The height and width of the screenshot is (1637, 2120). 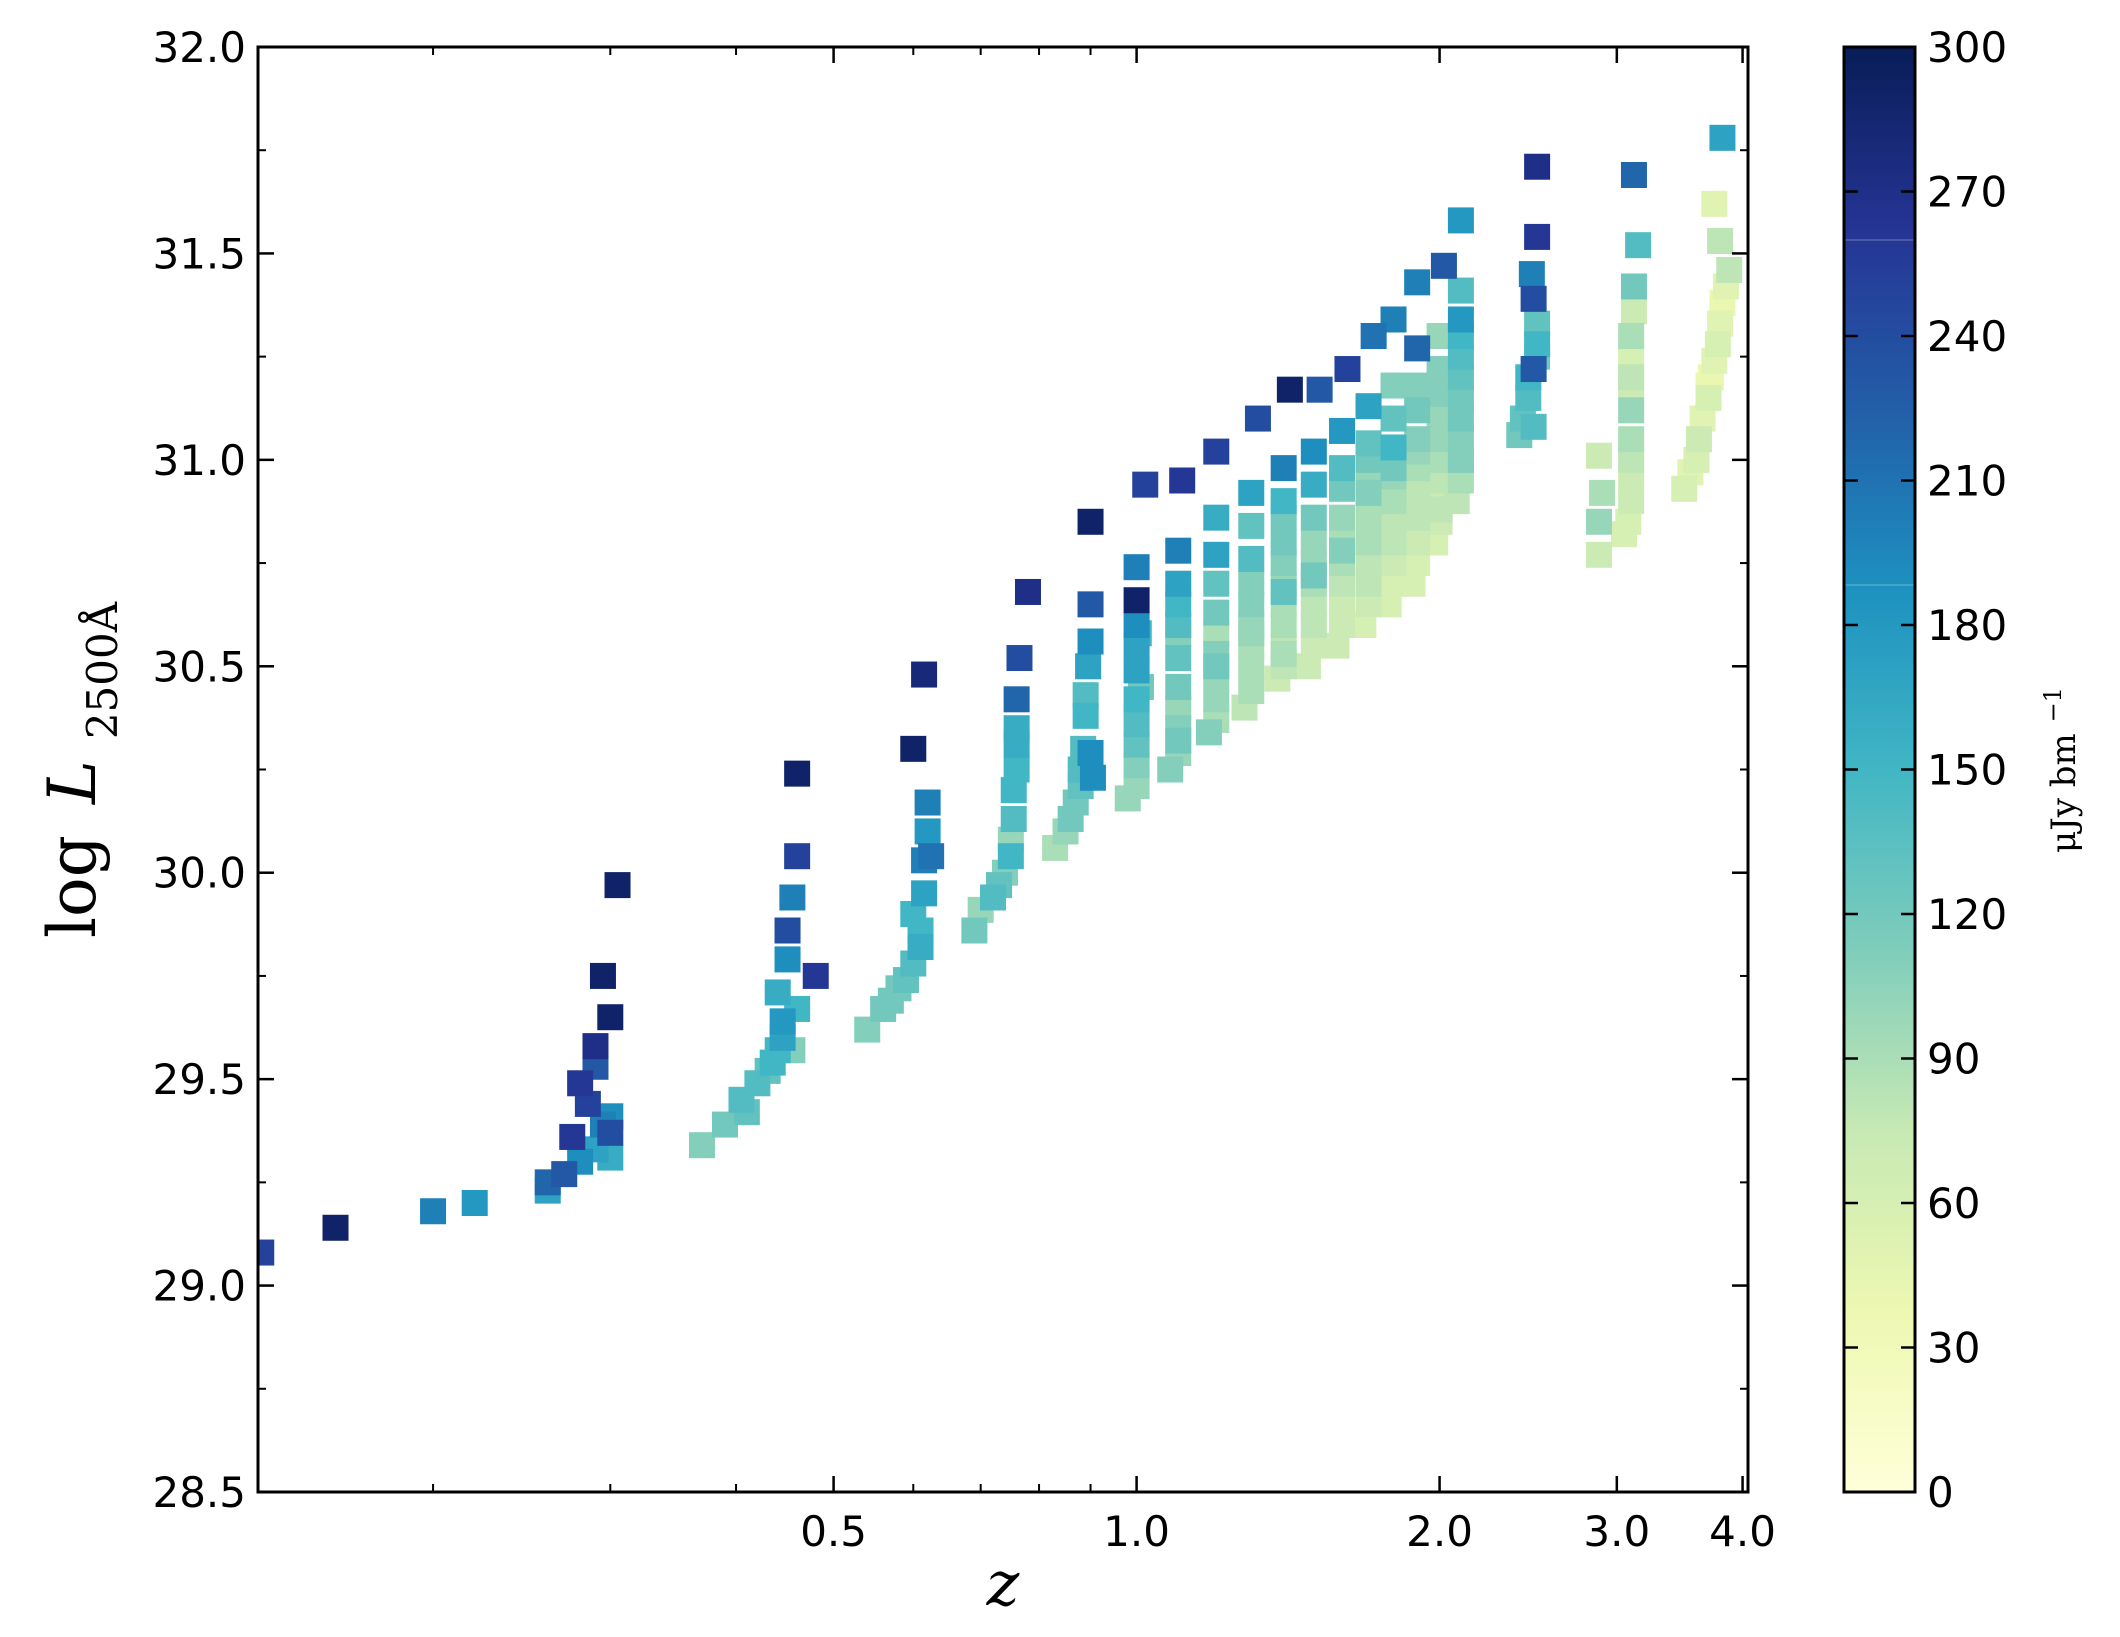 What do you see at coordinates (1879, 769) in the screenshot?
I see `colorbar-frame` at bounding box center [1879, 769].